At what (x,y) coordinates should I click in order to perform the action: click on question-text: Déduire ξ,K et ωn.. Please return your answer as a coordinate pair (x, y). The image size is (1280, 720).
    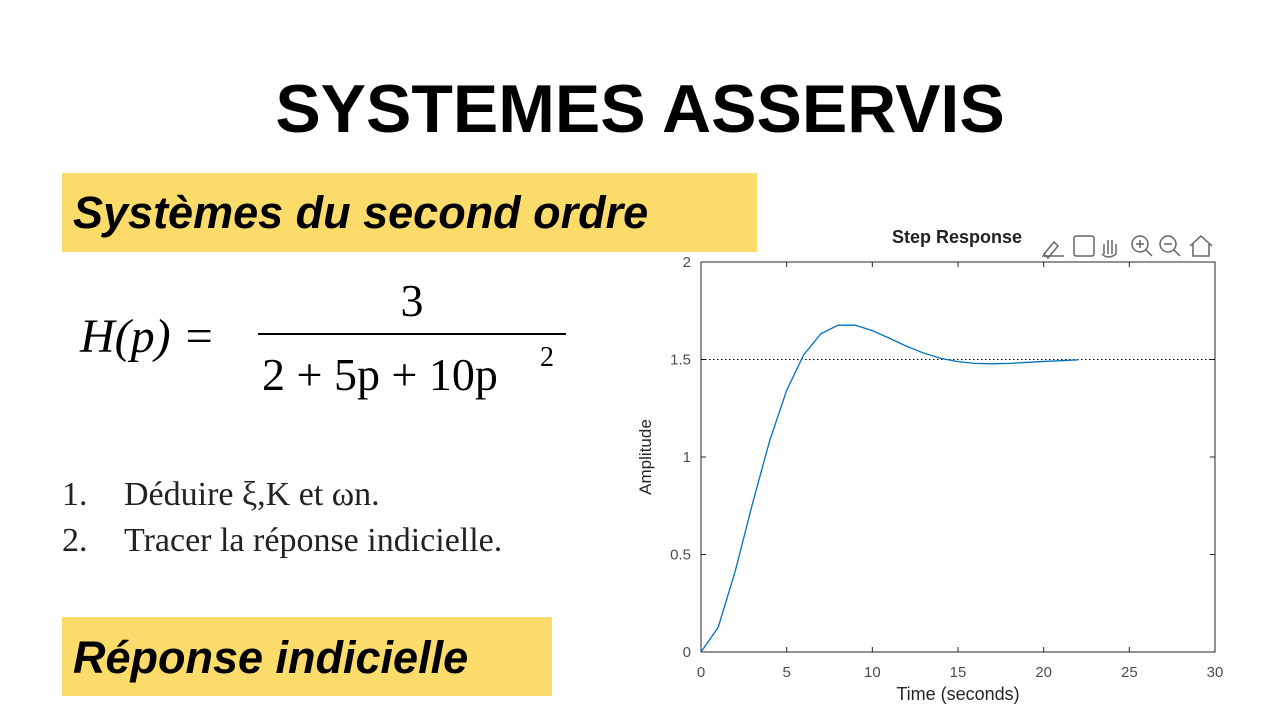
    Looking at the image, I should click on (252, 494).